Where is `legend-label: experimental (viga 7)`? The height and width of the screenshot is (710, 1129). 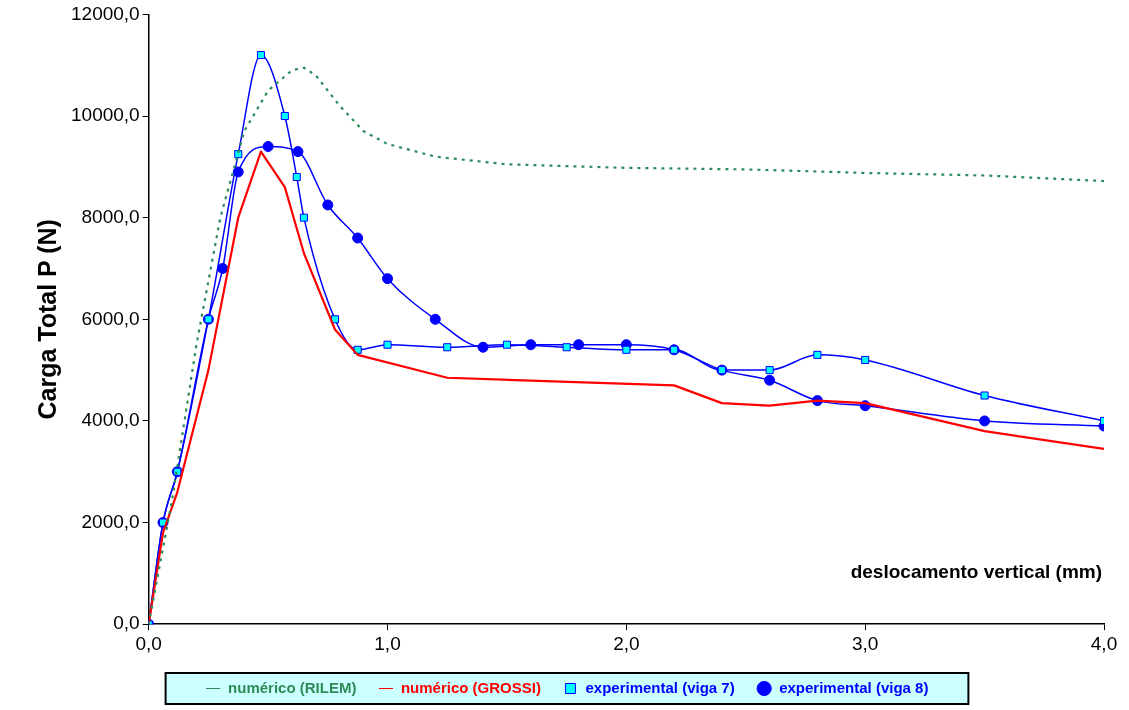 legend-label: experimental (viga 7) is located at coordinates (660, 687).